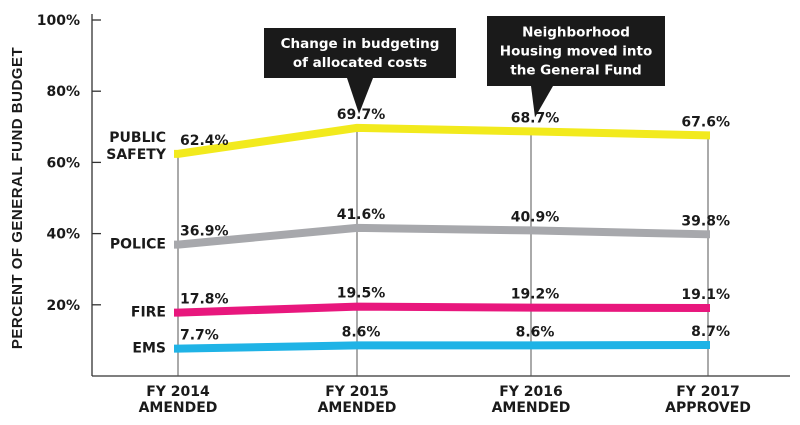 The width and height of the screenshot is (800, 425). Describe the element at coordinates (63, 163) in the screenshot. I see `y-tick-label: 60%` at that location.